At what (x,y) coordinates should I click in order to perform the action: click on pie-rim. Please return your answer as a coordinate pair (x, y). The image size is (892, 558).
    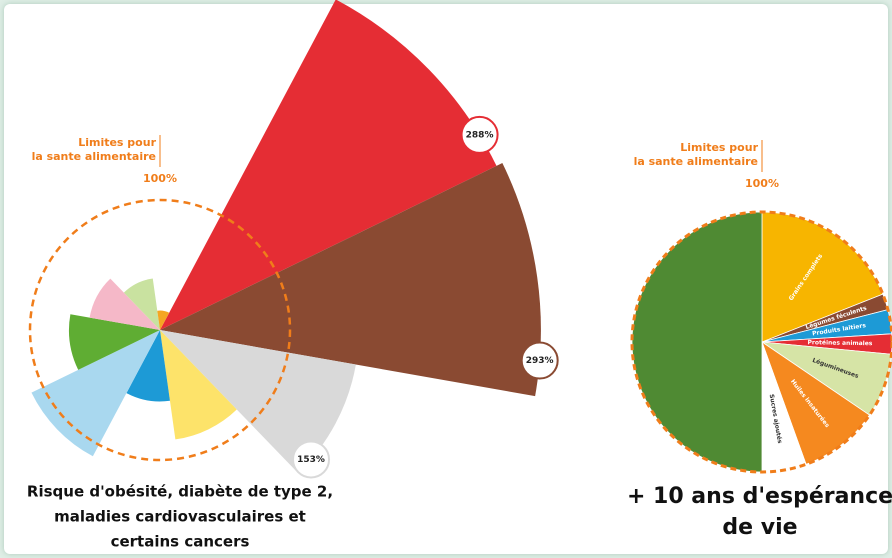
    Looking at the image, I should click on (761, 342).